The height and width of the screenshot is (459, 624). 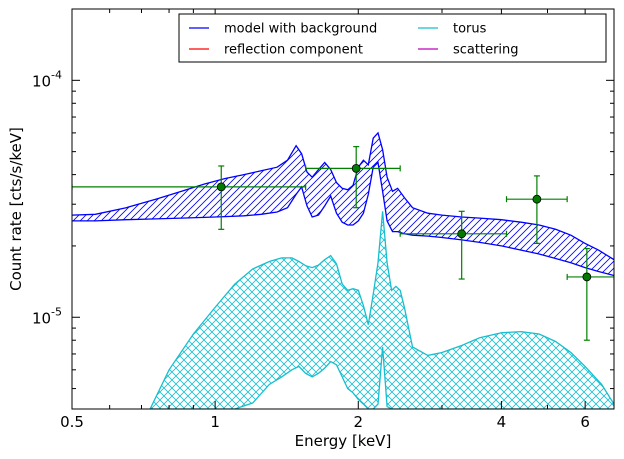 What do you see at coordinates (56, 311) in the screenshot?
I see `y-tick-exponent: -5` at bounding box center [56, 311].